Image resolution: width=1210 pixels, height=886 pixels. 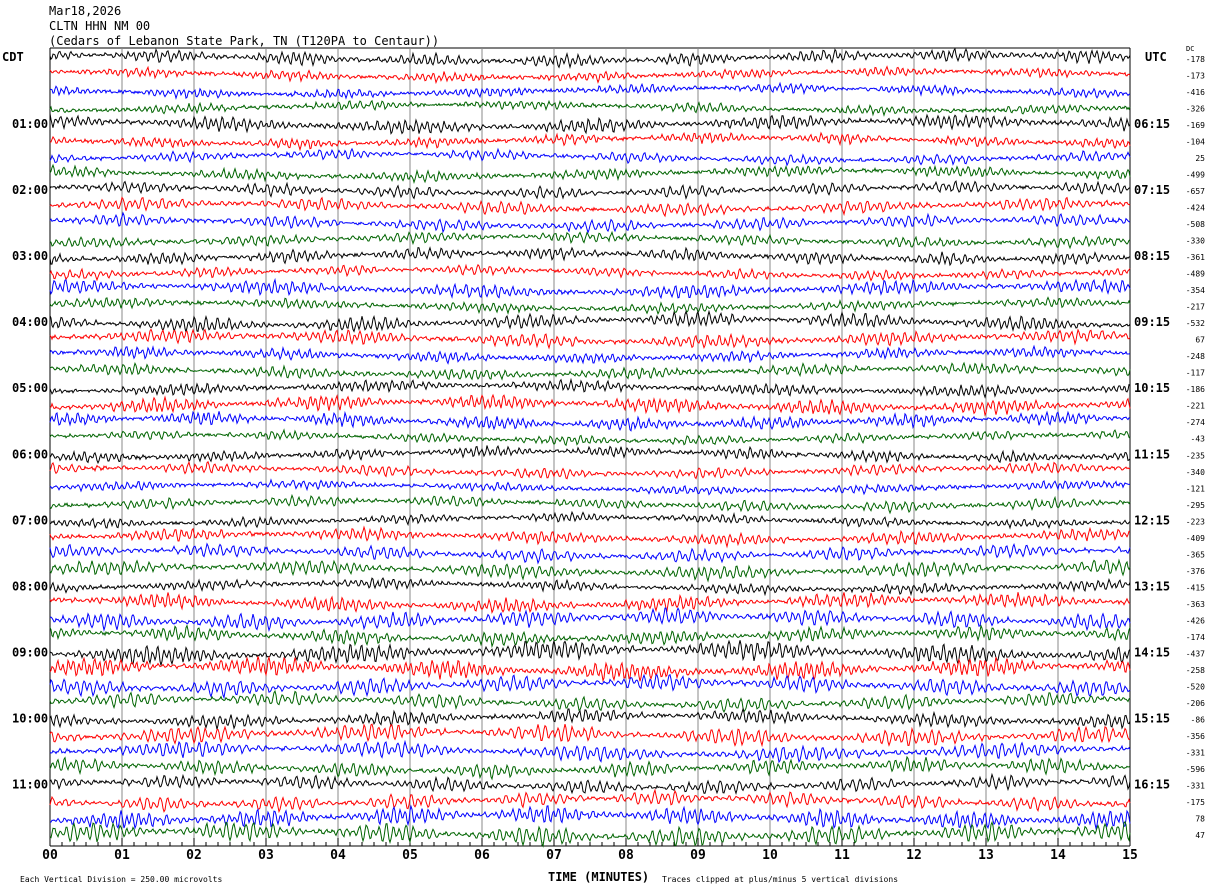 What do you see at coordinates (30, 718) in the screenshot?
I see `cdt-hour-label: 10:00` at bounding box center [30, 718].